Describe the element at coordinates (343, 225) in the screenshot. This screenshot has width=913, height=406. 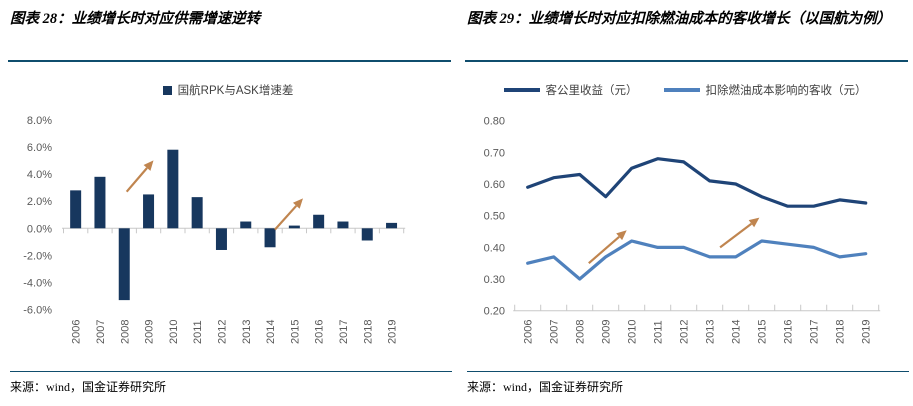
I see `bar-2017` at that location.